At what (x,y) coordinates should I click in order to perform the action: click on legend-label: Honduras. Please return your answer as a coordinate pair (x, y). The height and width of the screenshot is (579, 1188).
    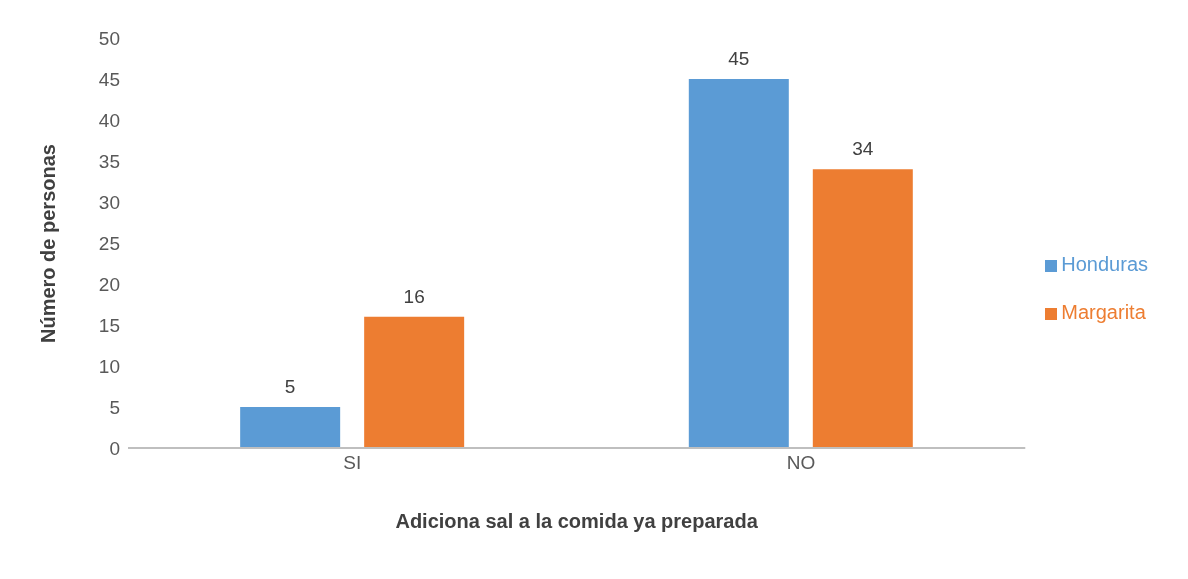
    Looking at the image, I should click on (1104, 264).